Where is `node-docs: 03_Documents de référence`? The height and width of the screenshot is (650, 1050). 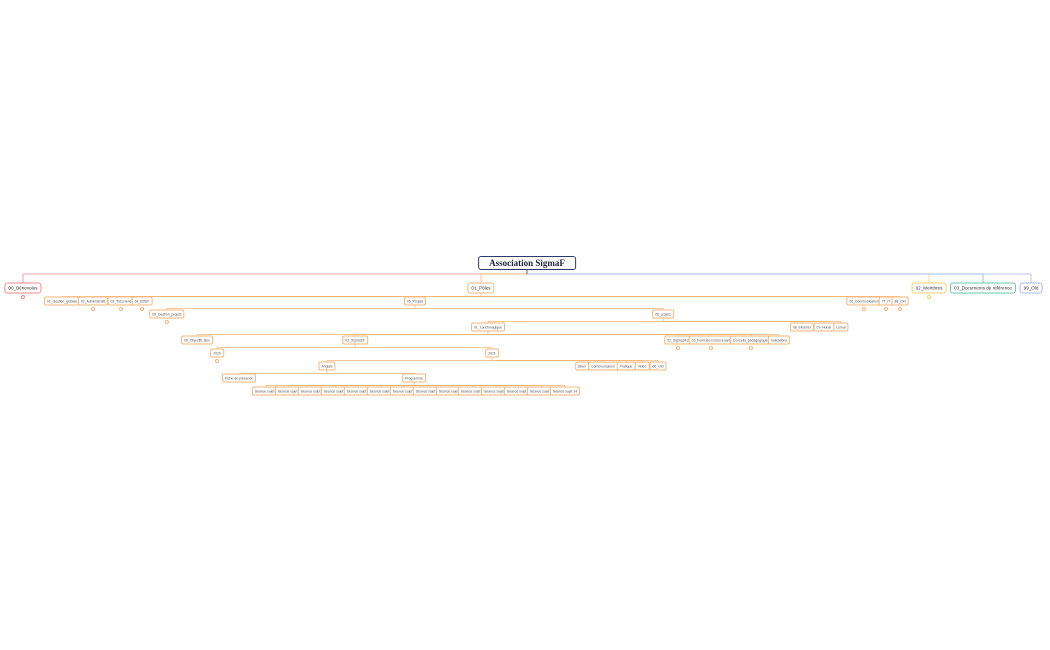
node-docs: 03_Documents de référence is located at coordinates (983, 288).